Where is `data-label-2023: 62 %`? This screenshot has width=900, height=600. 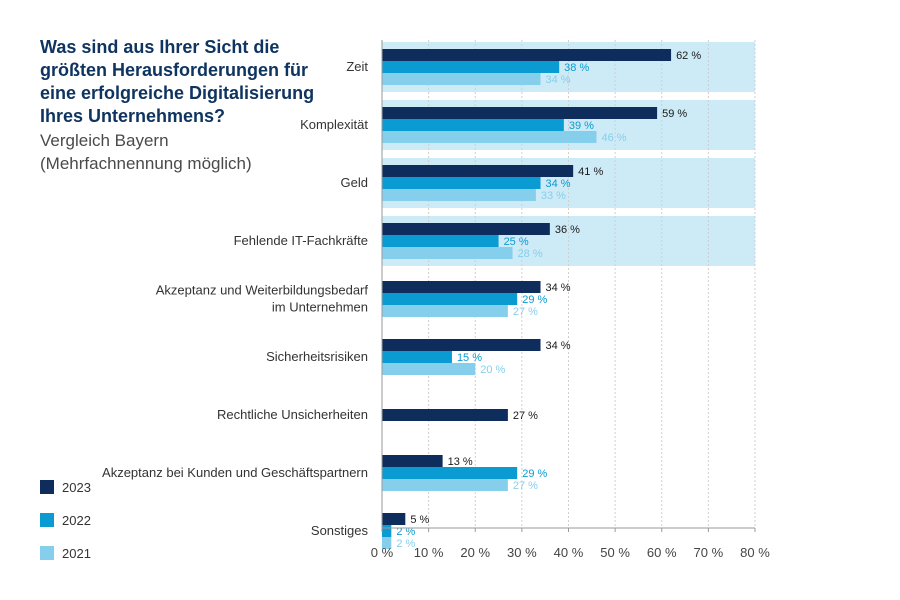 data-label-2023: 62 % is located at coordinates (688, 56).